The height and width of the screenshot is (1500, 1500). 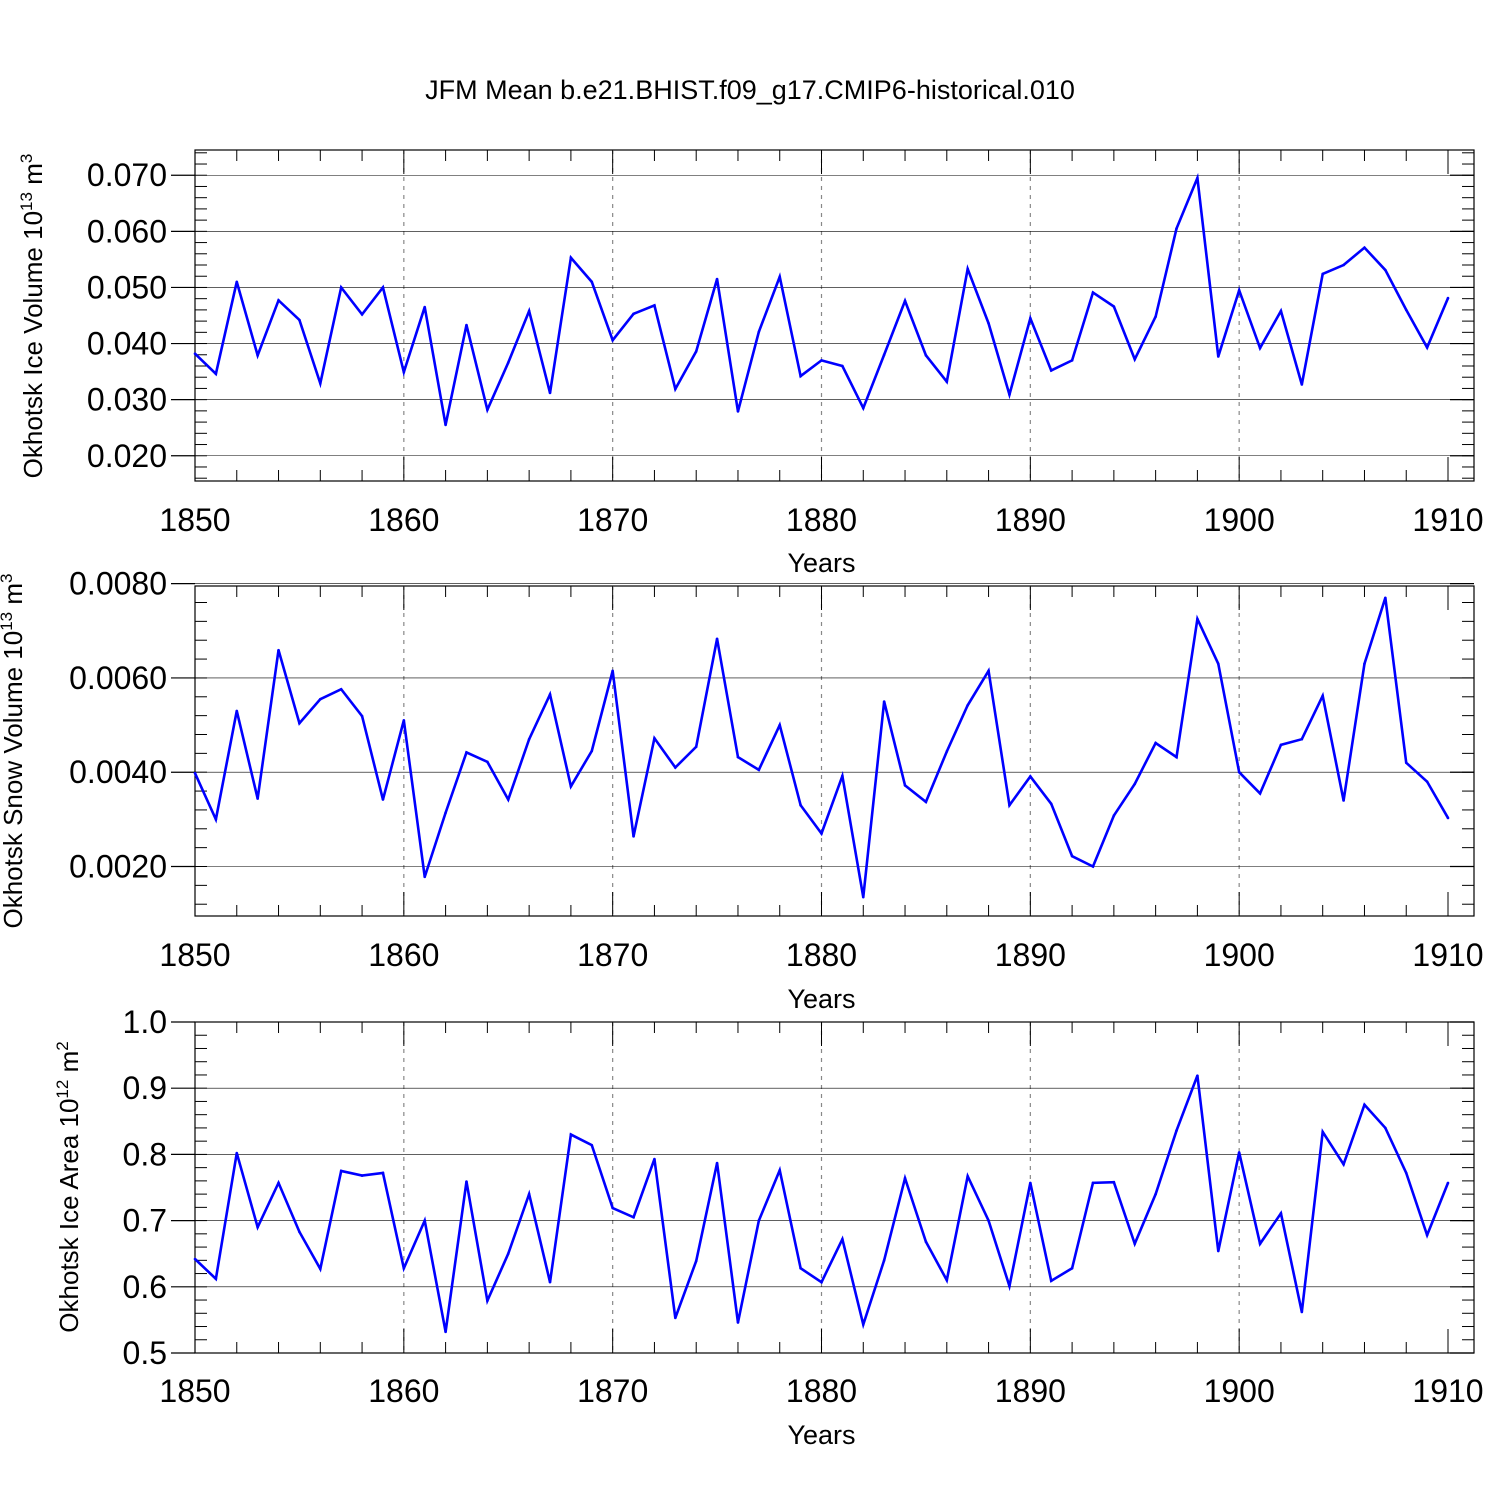 I want to click on x-tick-label: 1890, so click(x=1030, y=1391).